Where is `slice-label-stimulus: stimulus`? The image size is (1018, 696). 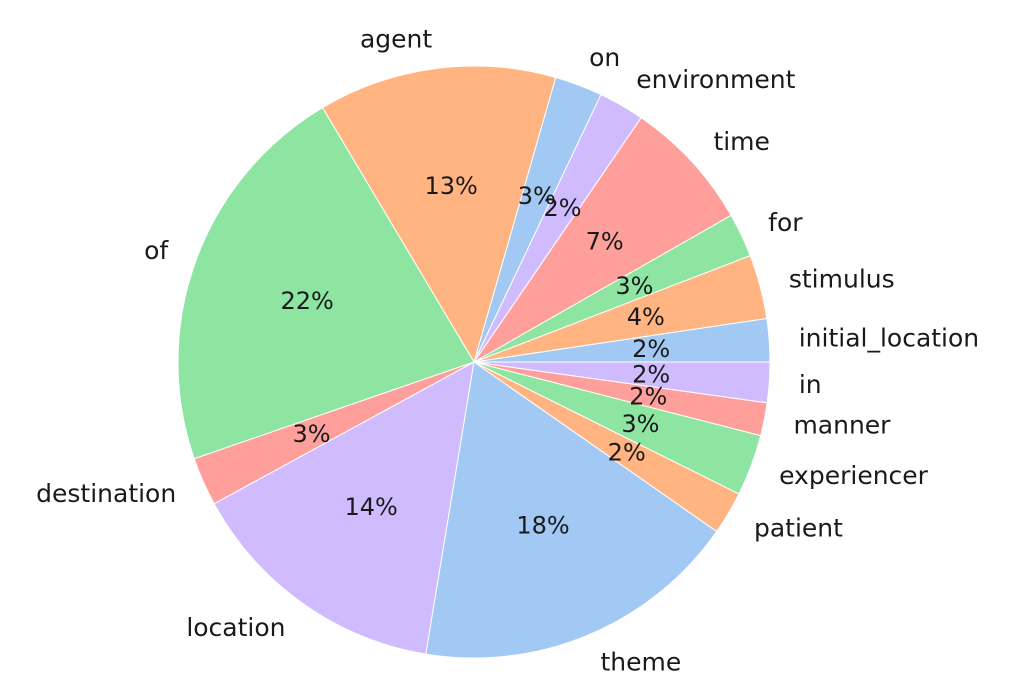 slice-label-stimulus: stimulus is located at coordinates (842, 279).